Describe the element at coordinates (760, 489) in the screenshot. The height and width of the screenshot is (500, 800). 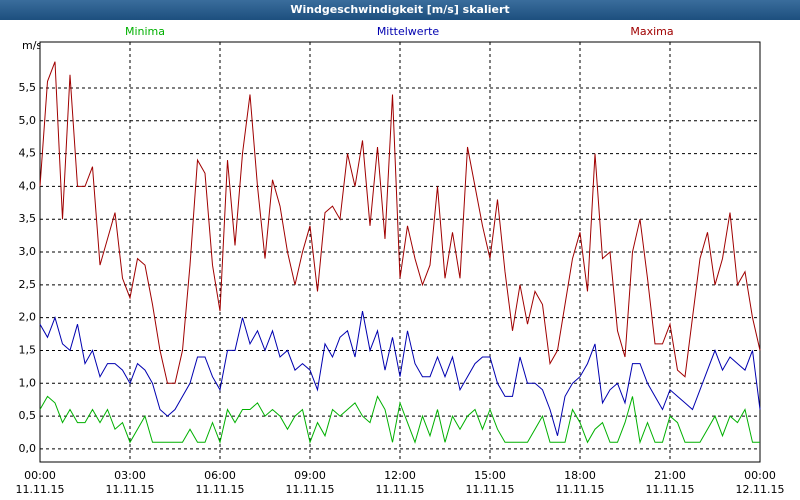
I see `x-tick-date: 12.11.15` at that location.